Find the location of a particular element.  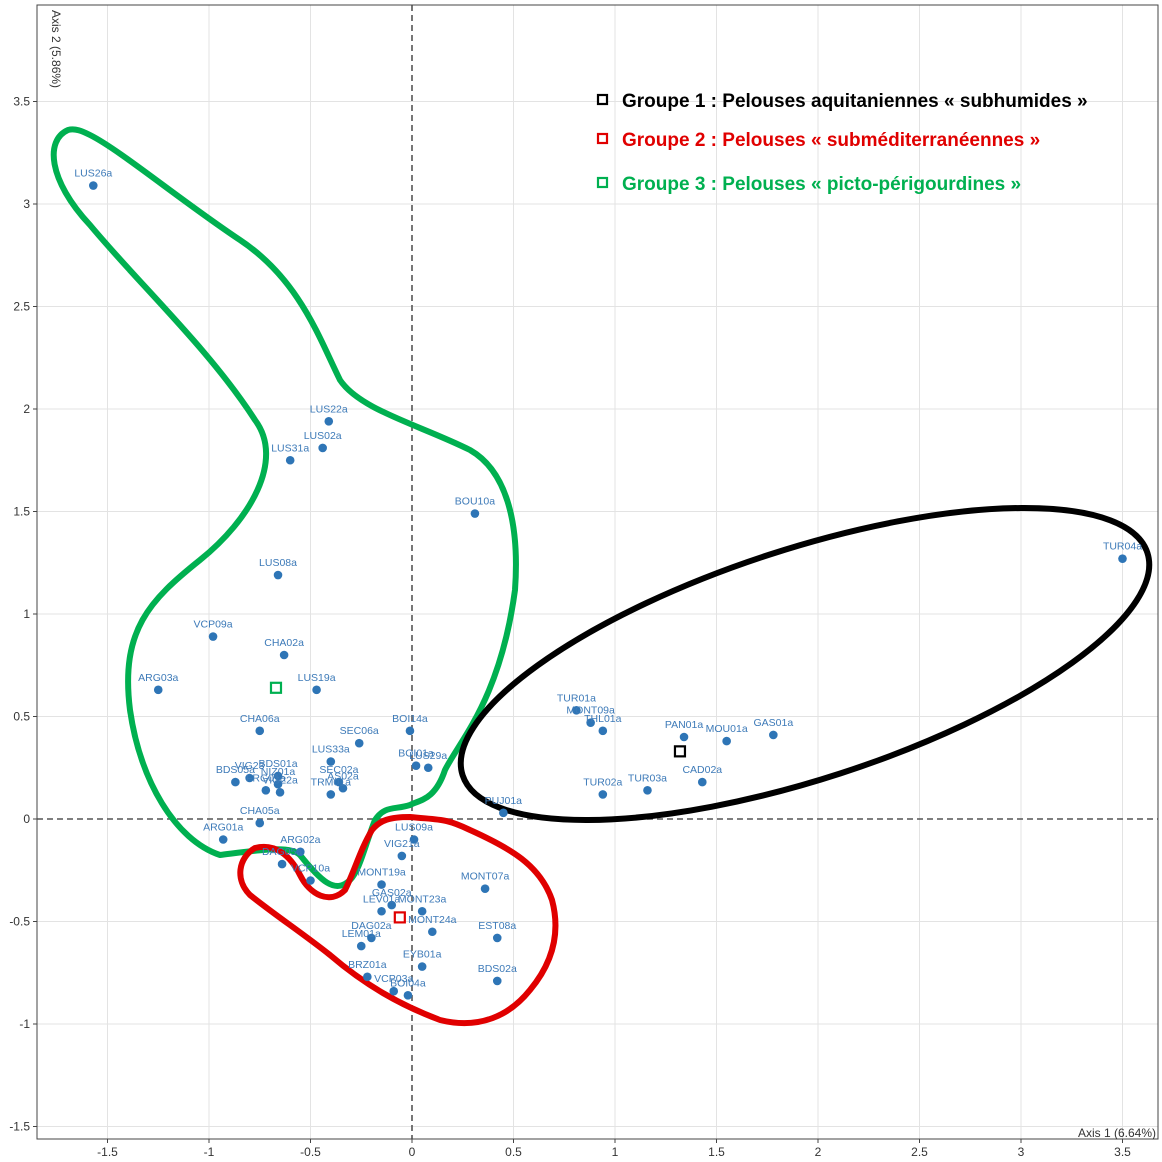

point-label: LEM01a is located at coordinates (361, 934).